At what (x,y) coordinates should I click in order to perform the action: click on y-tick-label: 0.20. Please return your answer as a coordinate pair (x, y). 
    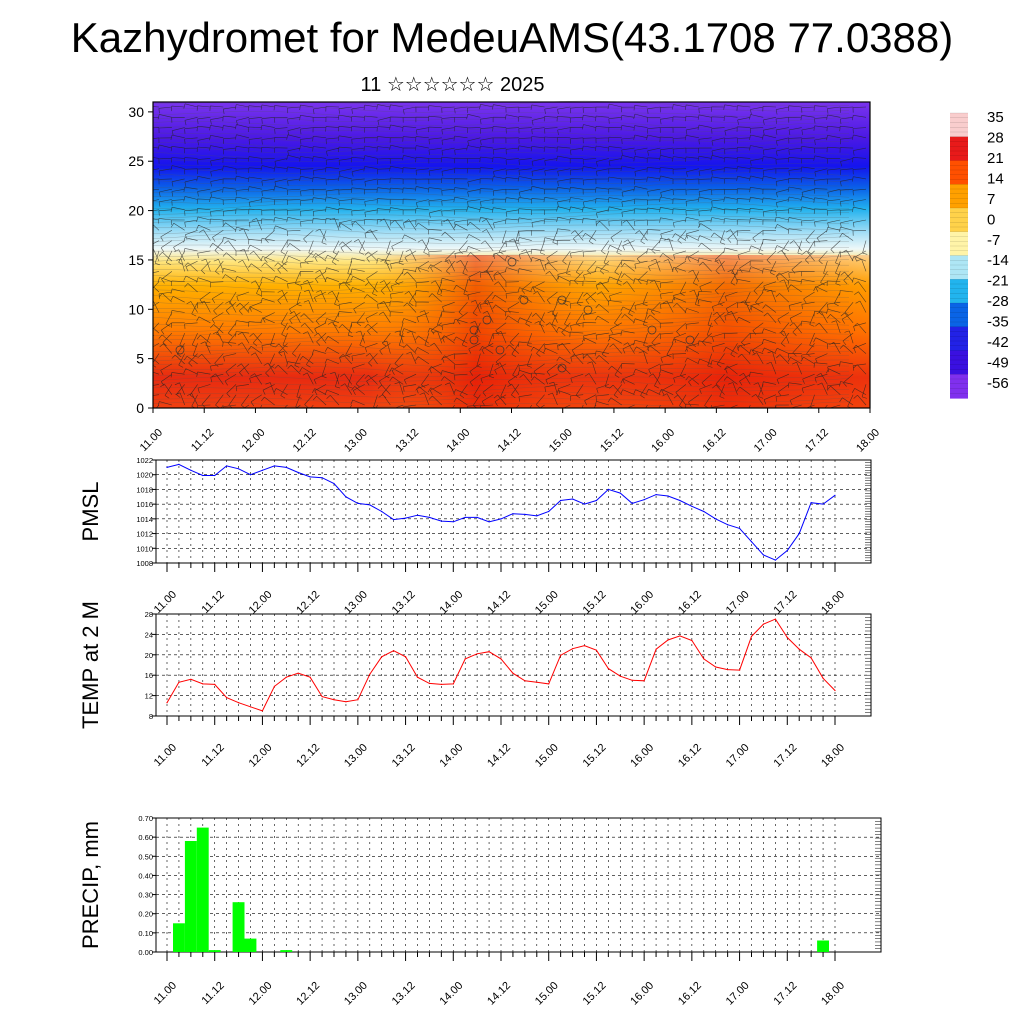
    Looking at the image, I should click on (145, 914).